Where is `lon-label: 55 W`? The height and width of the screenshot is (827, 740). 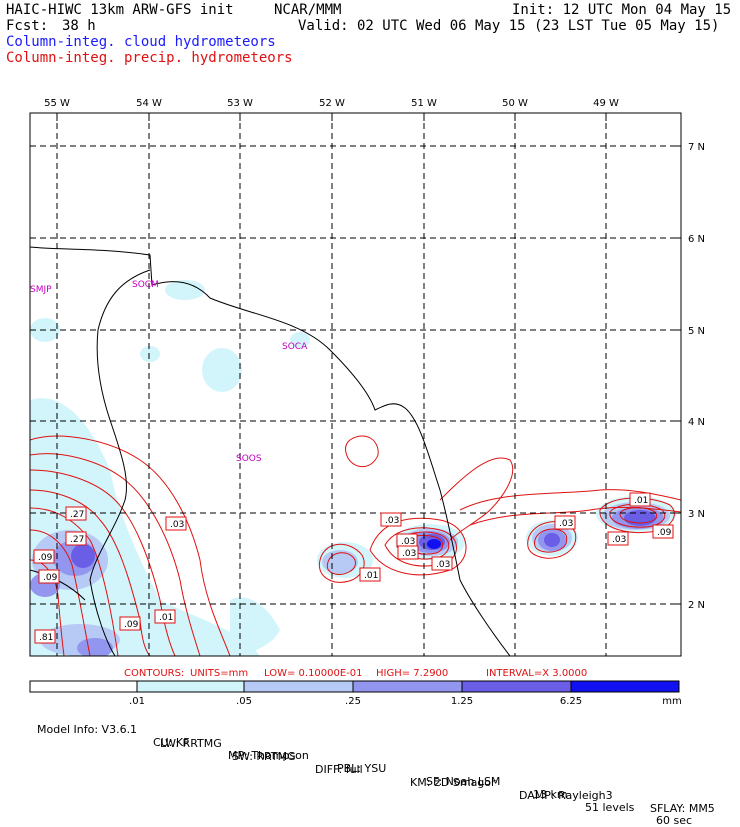 lon-label: 55 W is located at coordinates (57, 103).